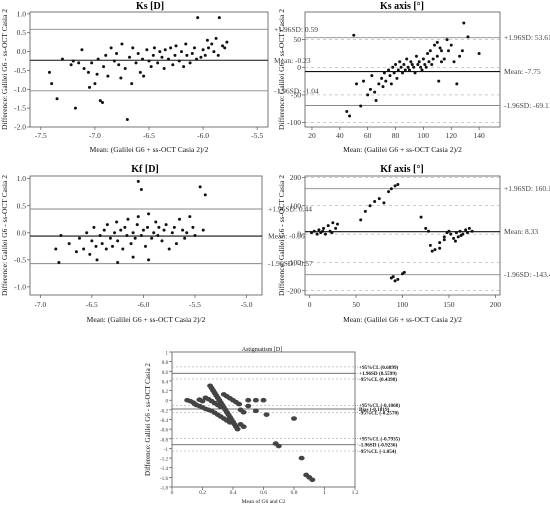 This screenshot has width=550, height=505. What do you see at coordinates (296, 177) in the screenshot?
I see `y-tick-label: 200` at bounding box center [296, 177].